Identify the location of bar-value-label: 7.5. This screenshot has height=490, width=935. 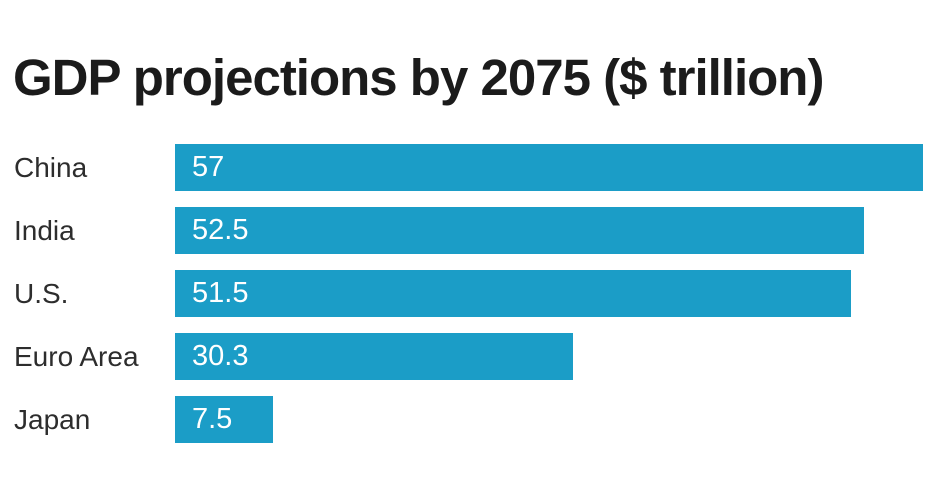
(212, 419).